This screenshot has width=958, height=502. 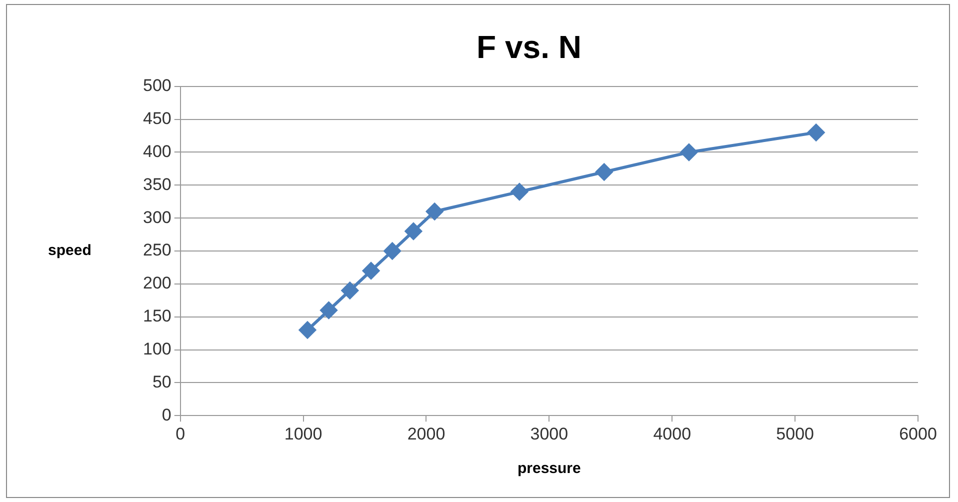 What do you see at coordinates (157, 283) in the screenshot?
I see `y-tick-label: 200` at bounding box center [157, 283].